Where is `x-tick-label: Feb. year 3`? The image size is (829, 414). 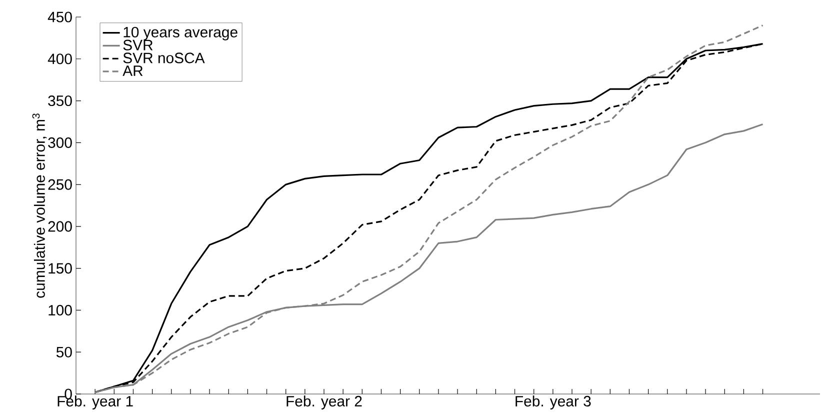 x-tick-label: Feb. year 3 is located at coordinates (553, 403).